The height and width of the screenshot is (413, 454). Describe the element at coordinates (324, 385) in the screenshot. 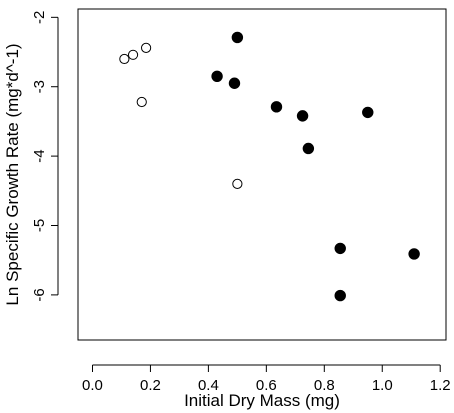

I see `x-tick-label: 0.8` at that location.